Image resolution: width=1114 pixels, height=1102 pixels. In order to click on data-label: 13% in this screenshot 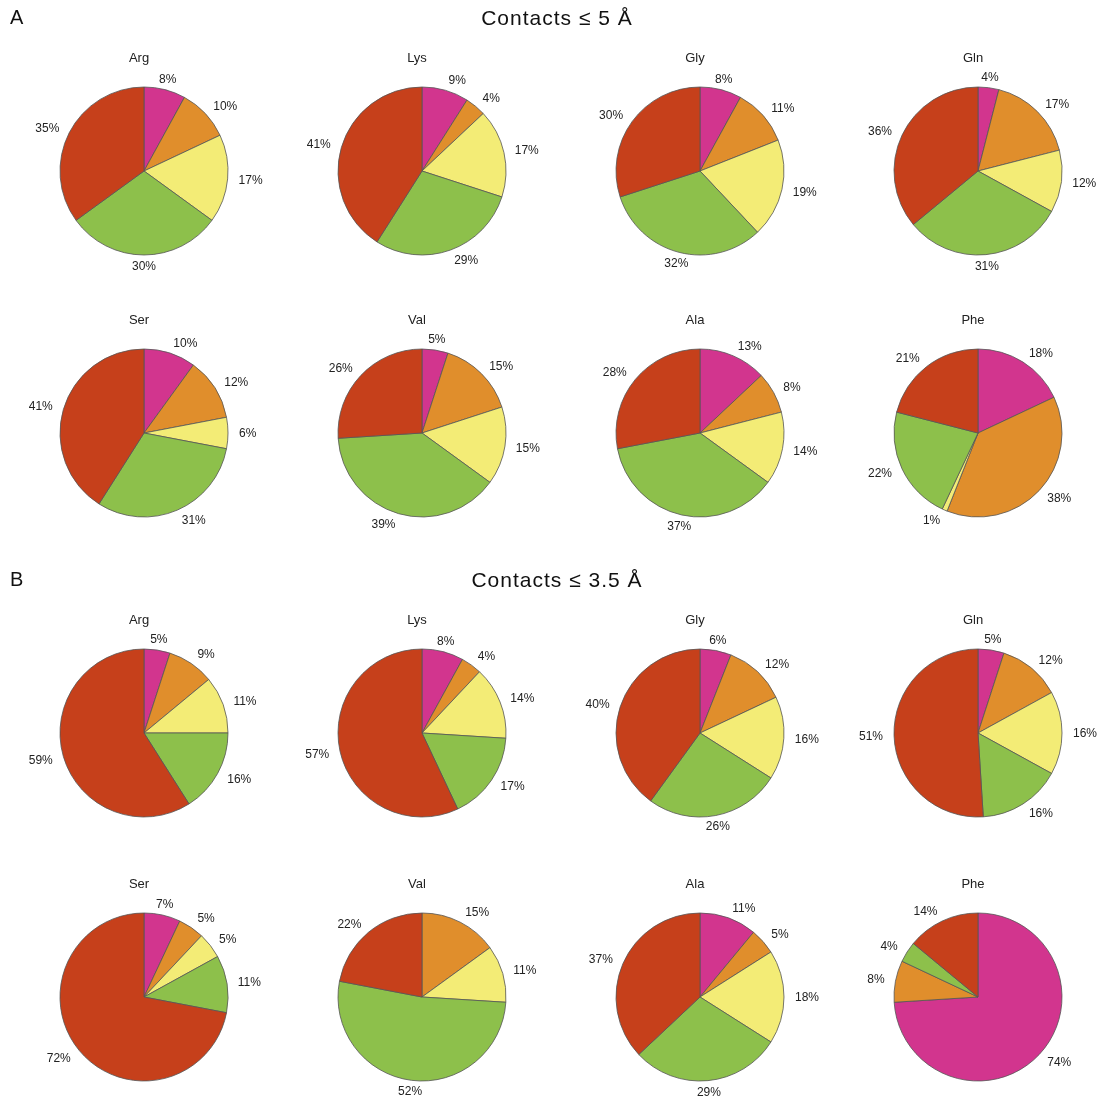, I will do `click(750, 345)`.